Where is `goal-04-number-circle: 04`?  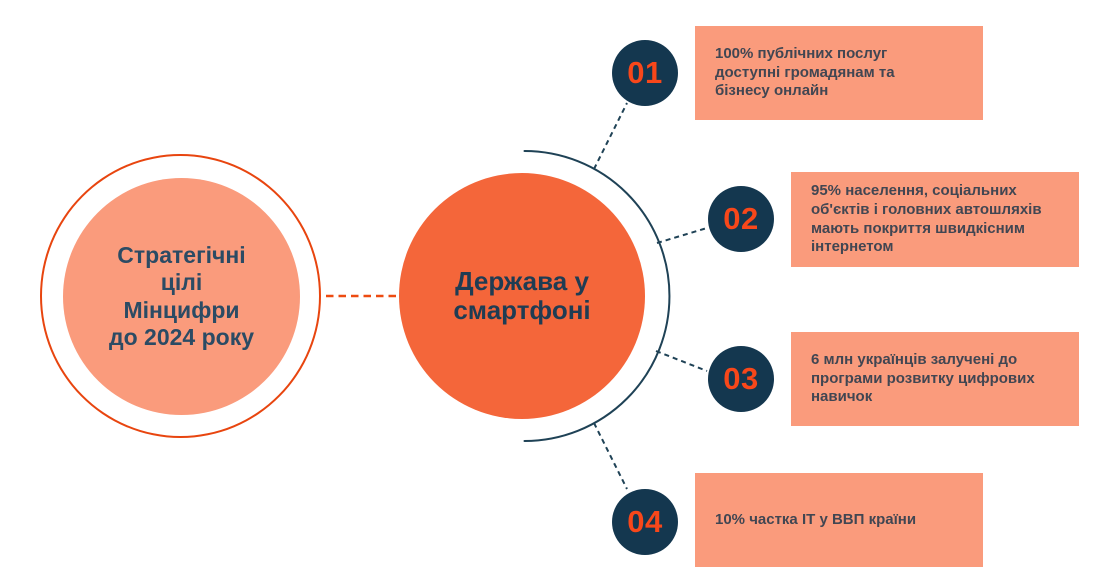
goal-04-number-circle: 04 is located at coordinates (645, 522).